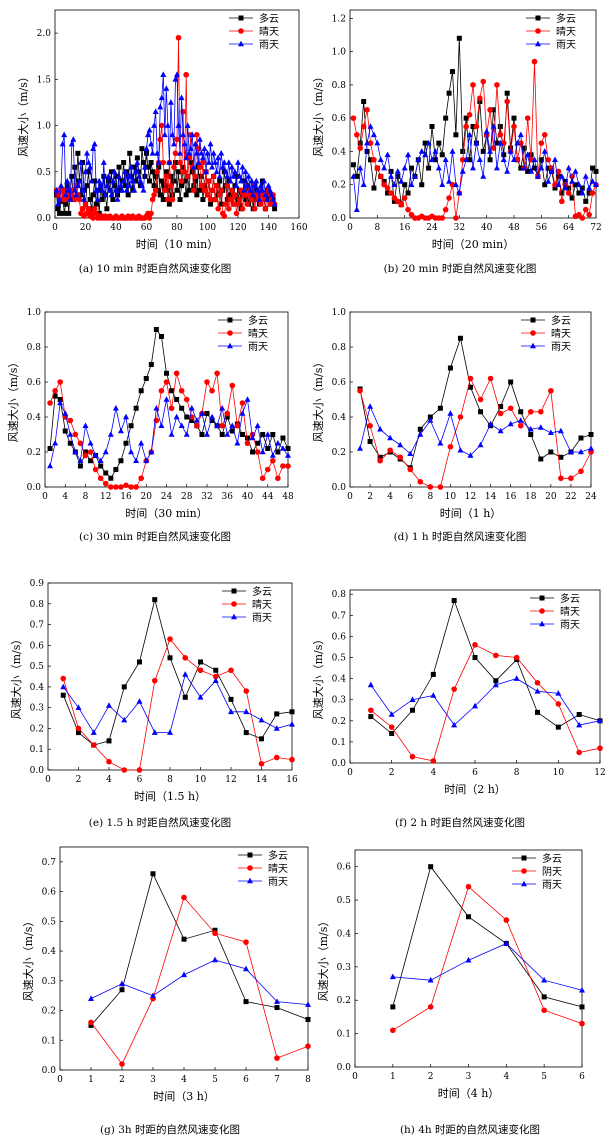 Image resolution: width=616 pixels, height=1147 pixels. Describe the element at coordinates (187, 497) in the screenshot. I see `x-tick-label: 28` at that location.